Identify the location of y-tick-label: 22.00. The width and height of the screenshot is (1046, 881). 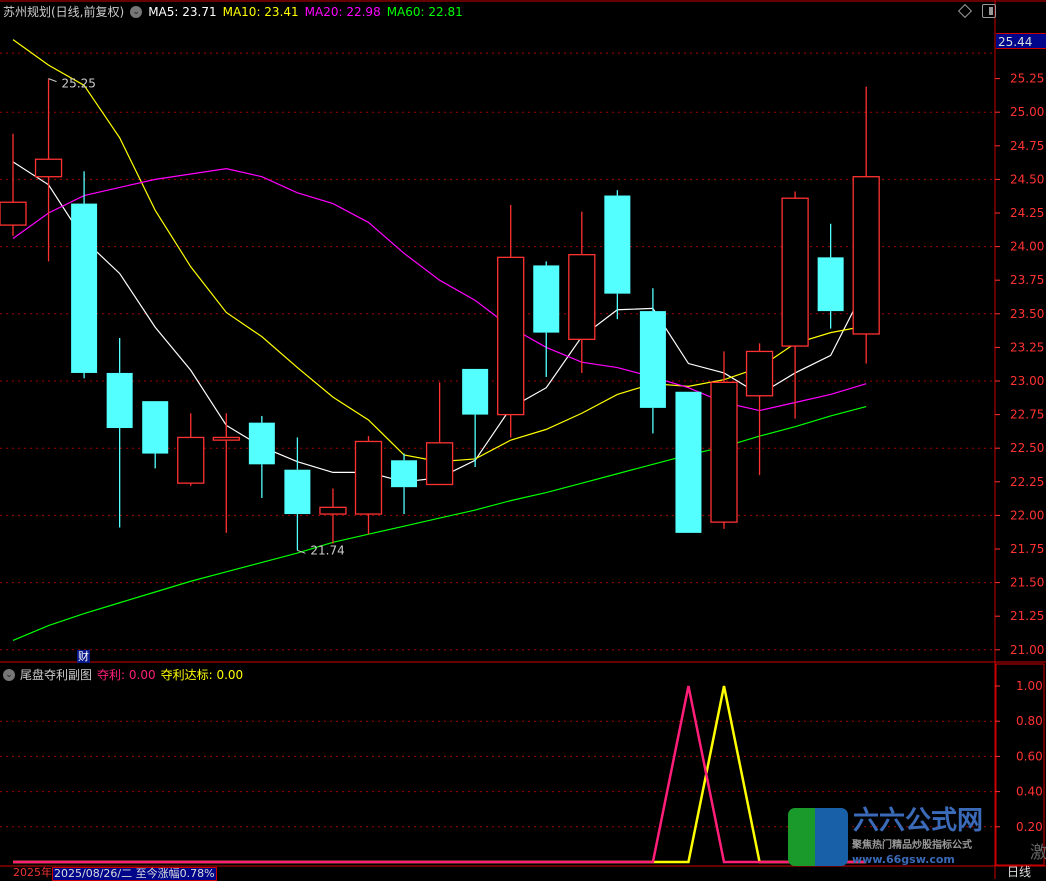
(1027, 515).